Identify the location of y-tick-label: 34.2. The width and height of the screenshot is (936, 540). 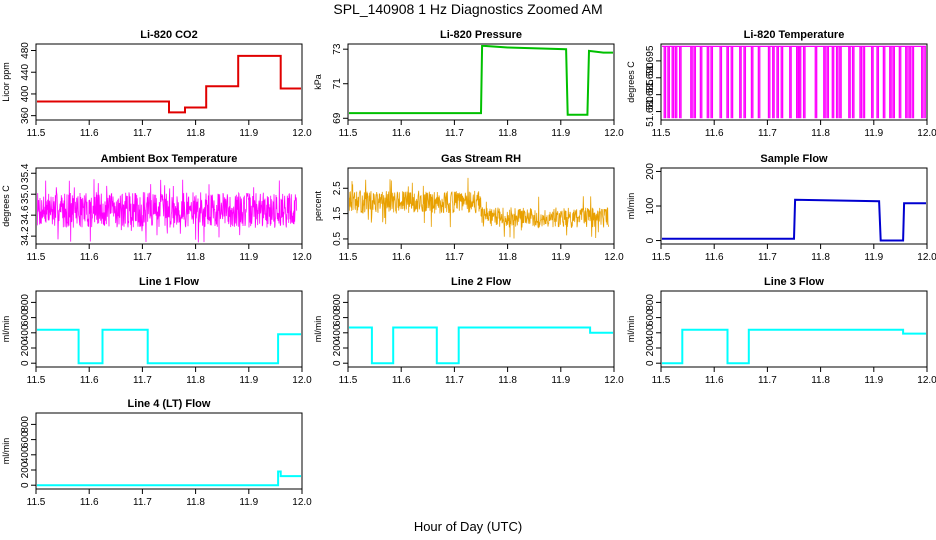
(25, 236).